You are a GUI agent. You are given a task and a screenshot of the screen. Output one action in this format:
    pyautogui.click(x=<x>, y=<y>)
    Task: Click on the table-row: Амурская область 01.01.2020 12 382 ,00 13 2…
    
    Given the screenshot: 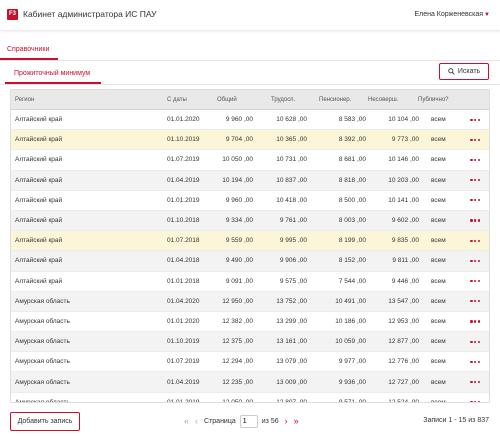 What is the action you would take?
    pyautogui.click(x=250, y=322)
    